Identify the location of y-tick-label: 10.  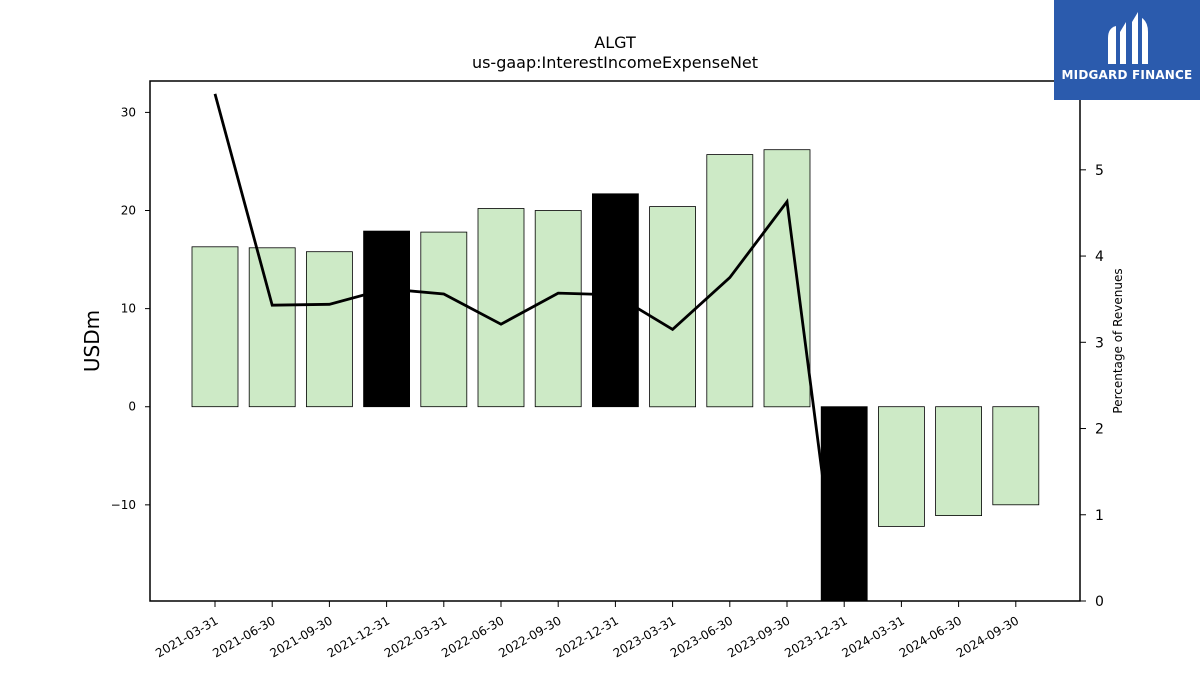
(128, 309).